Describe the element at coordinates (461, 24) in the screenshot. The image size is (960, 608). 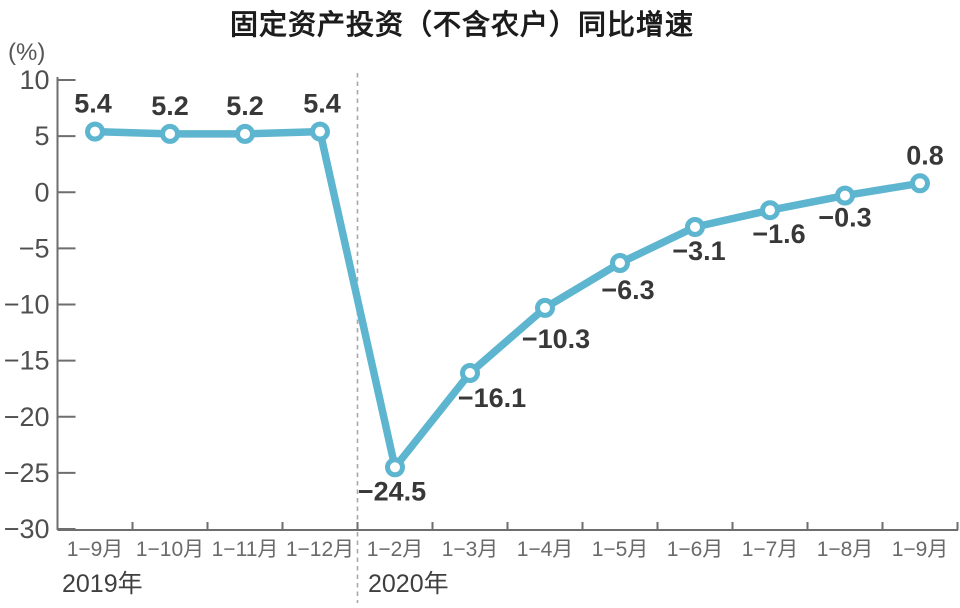
I see `chart-title: 固定资产投资（不含农户）同比增速` at that location.